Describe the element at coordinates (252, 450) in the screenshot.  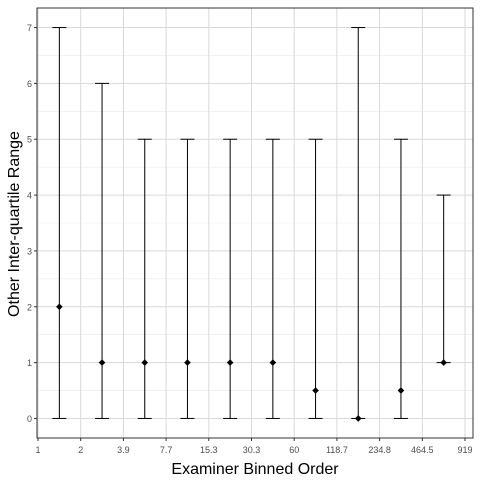
I see `x-tick-label: 30.3` at that location.